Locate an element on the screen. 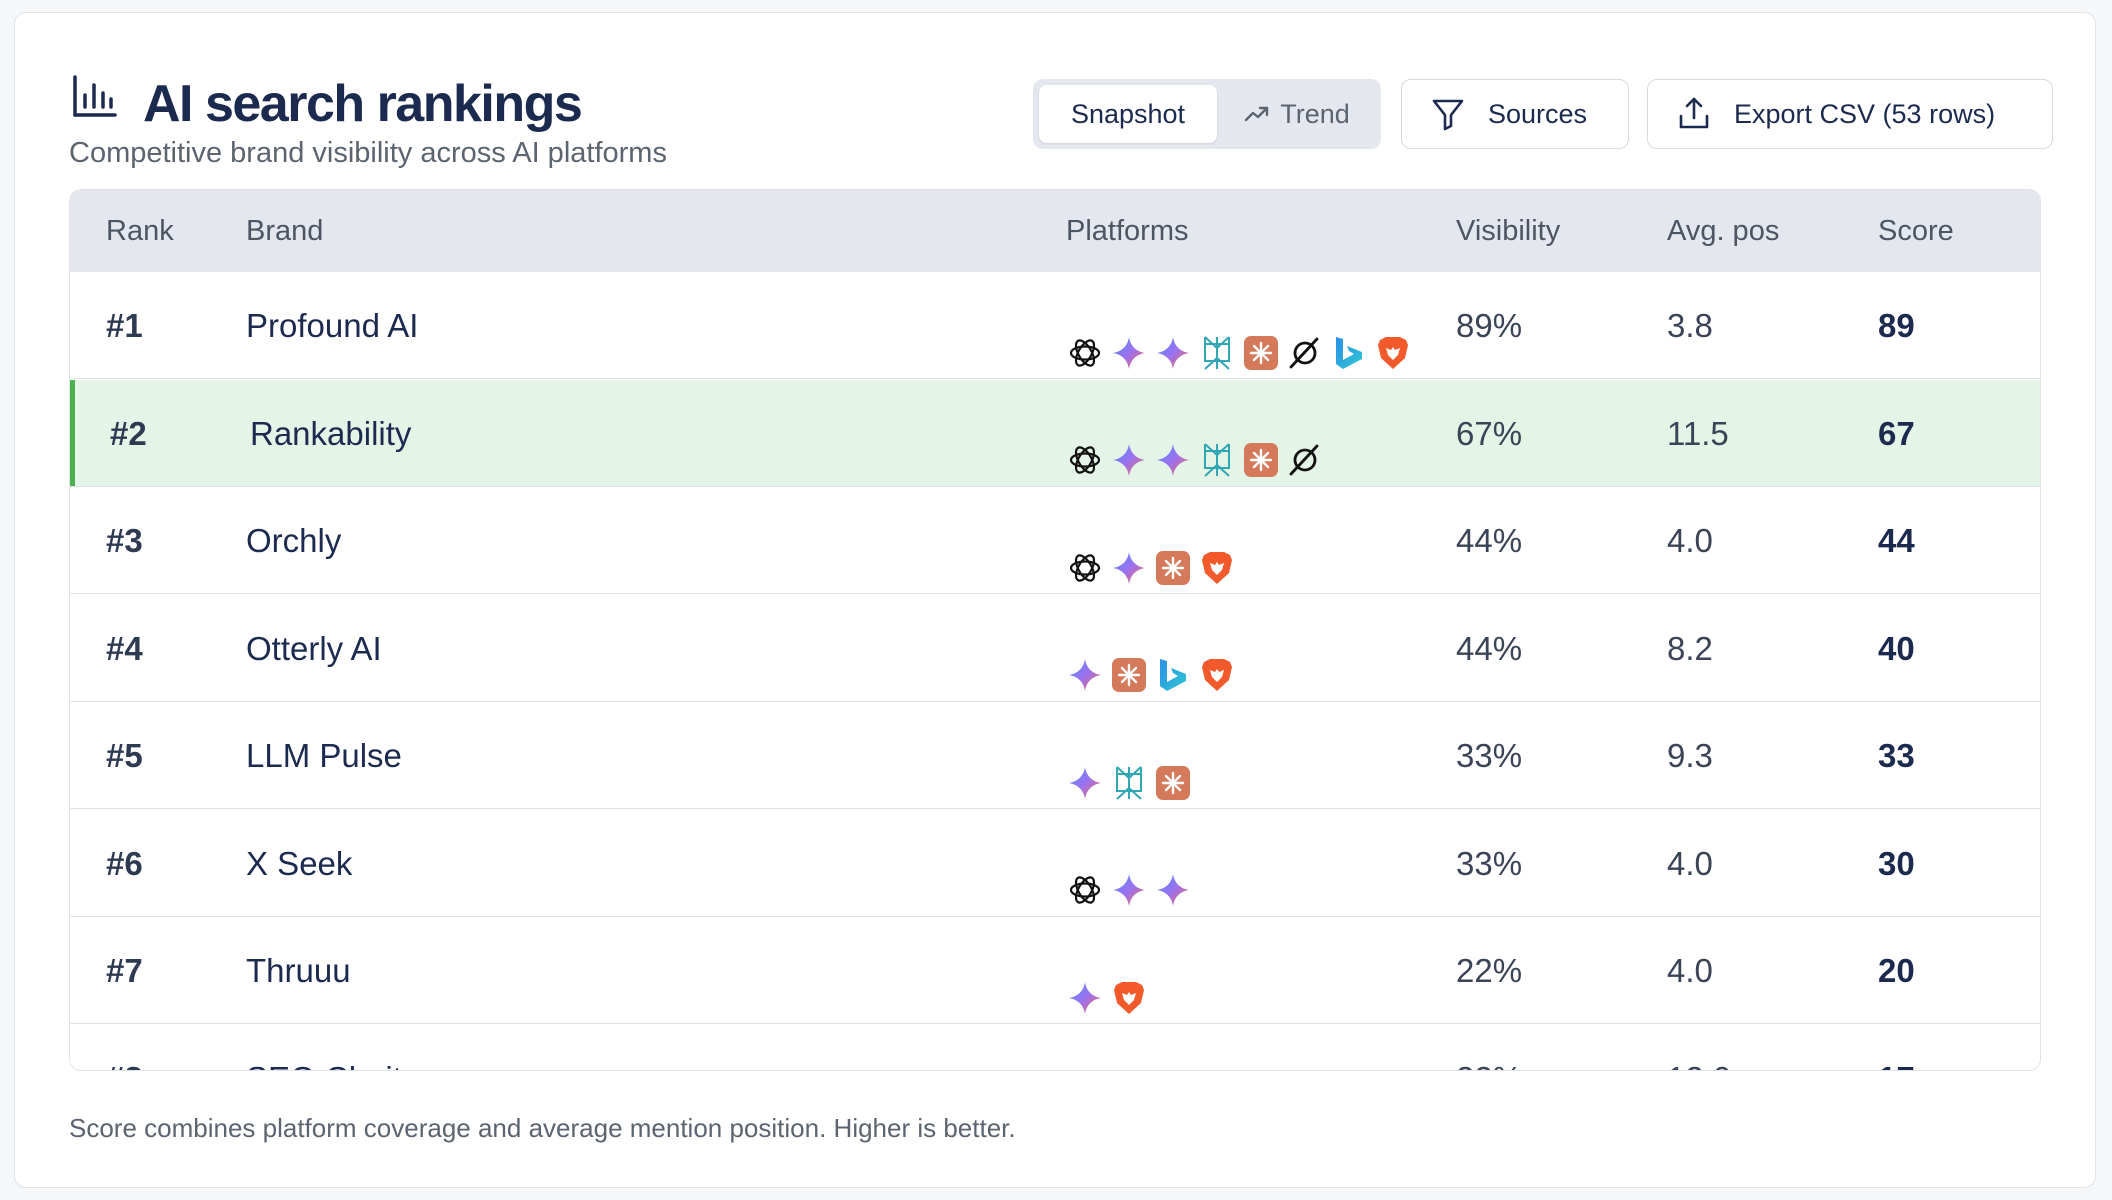 The width and height of the screenshot is (2112, 1200). bar-chart-icon is located at coordinates (95, 96).